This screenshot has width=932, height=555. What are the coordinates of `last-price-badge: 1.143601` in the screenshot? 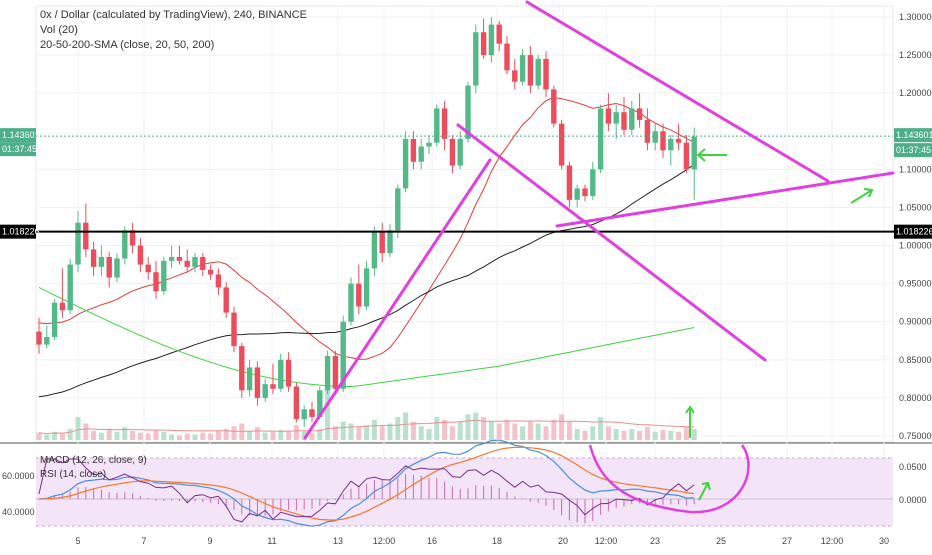 It's located at (914, 135).